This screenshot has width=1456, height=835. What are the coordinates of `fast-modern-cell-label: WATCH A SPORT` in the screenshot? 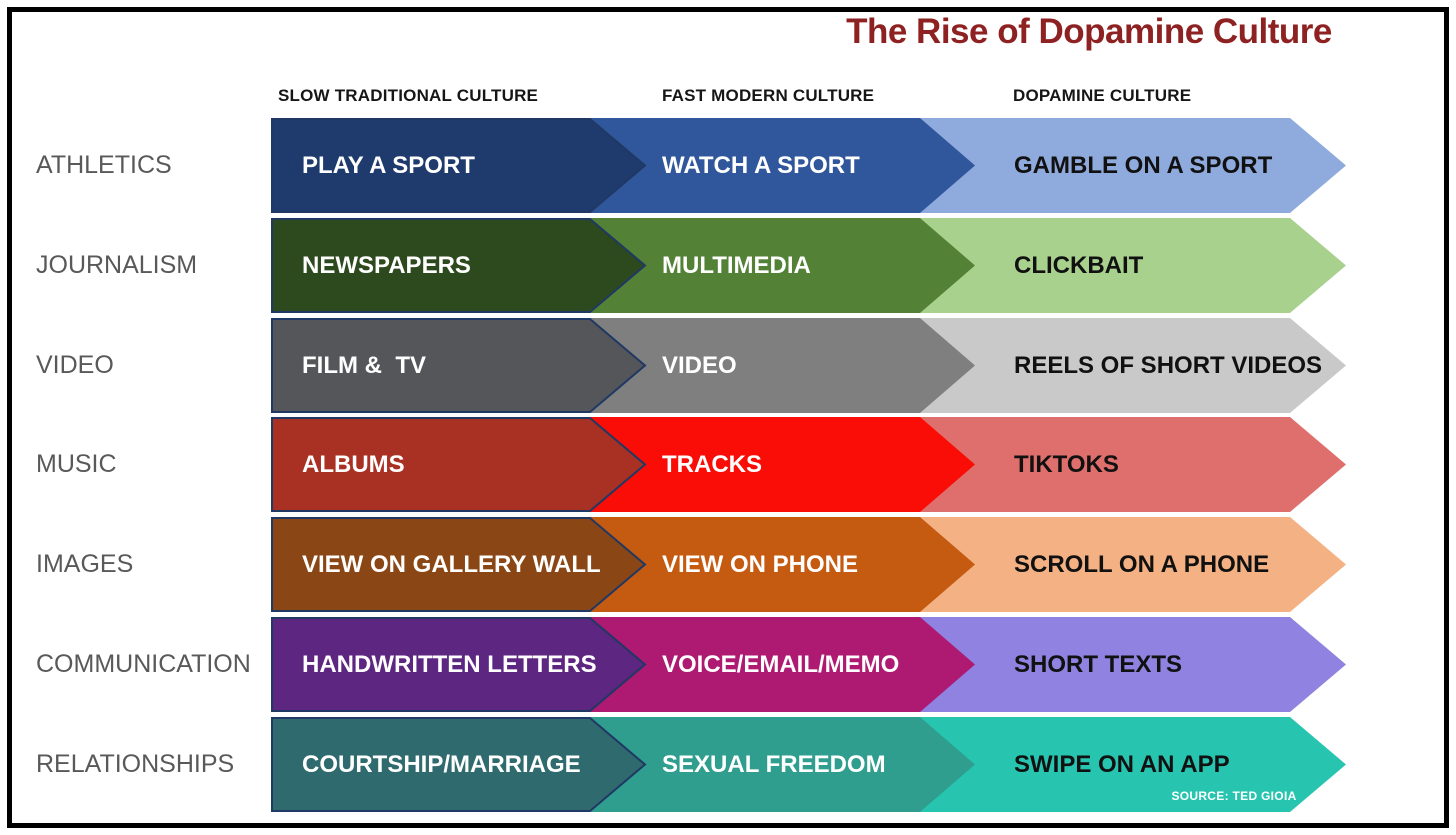 It's located at (761, 165).